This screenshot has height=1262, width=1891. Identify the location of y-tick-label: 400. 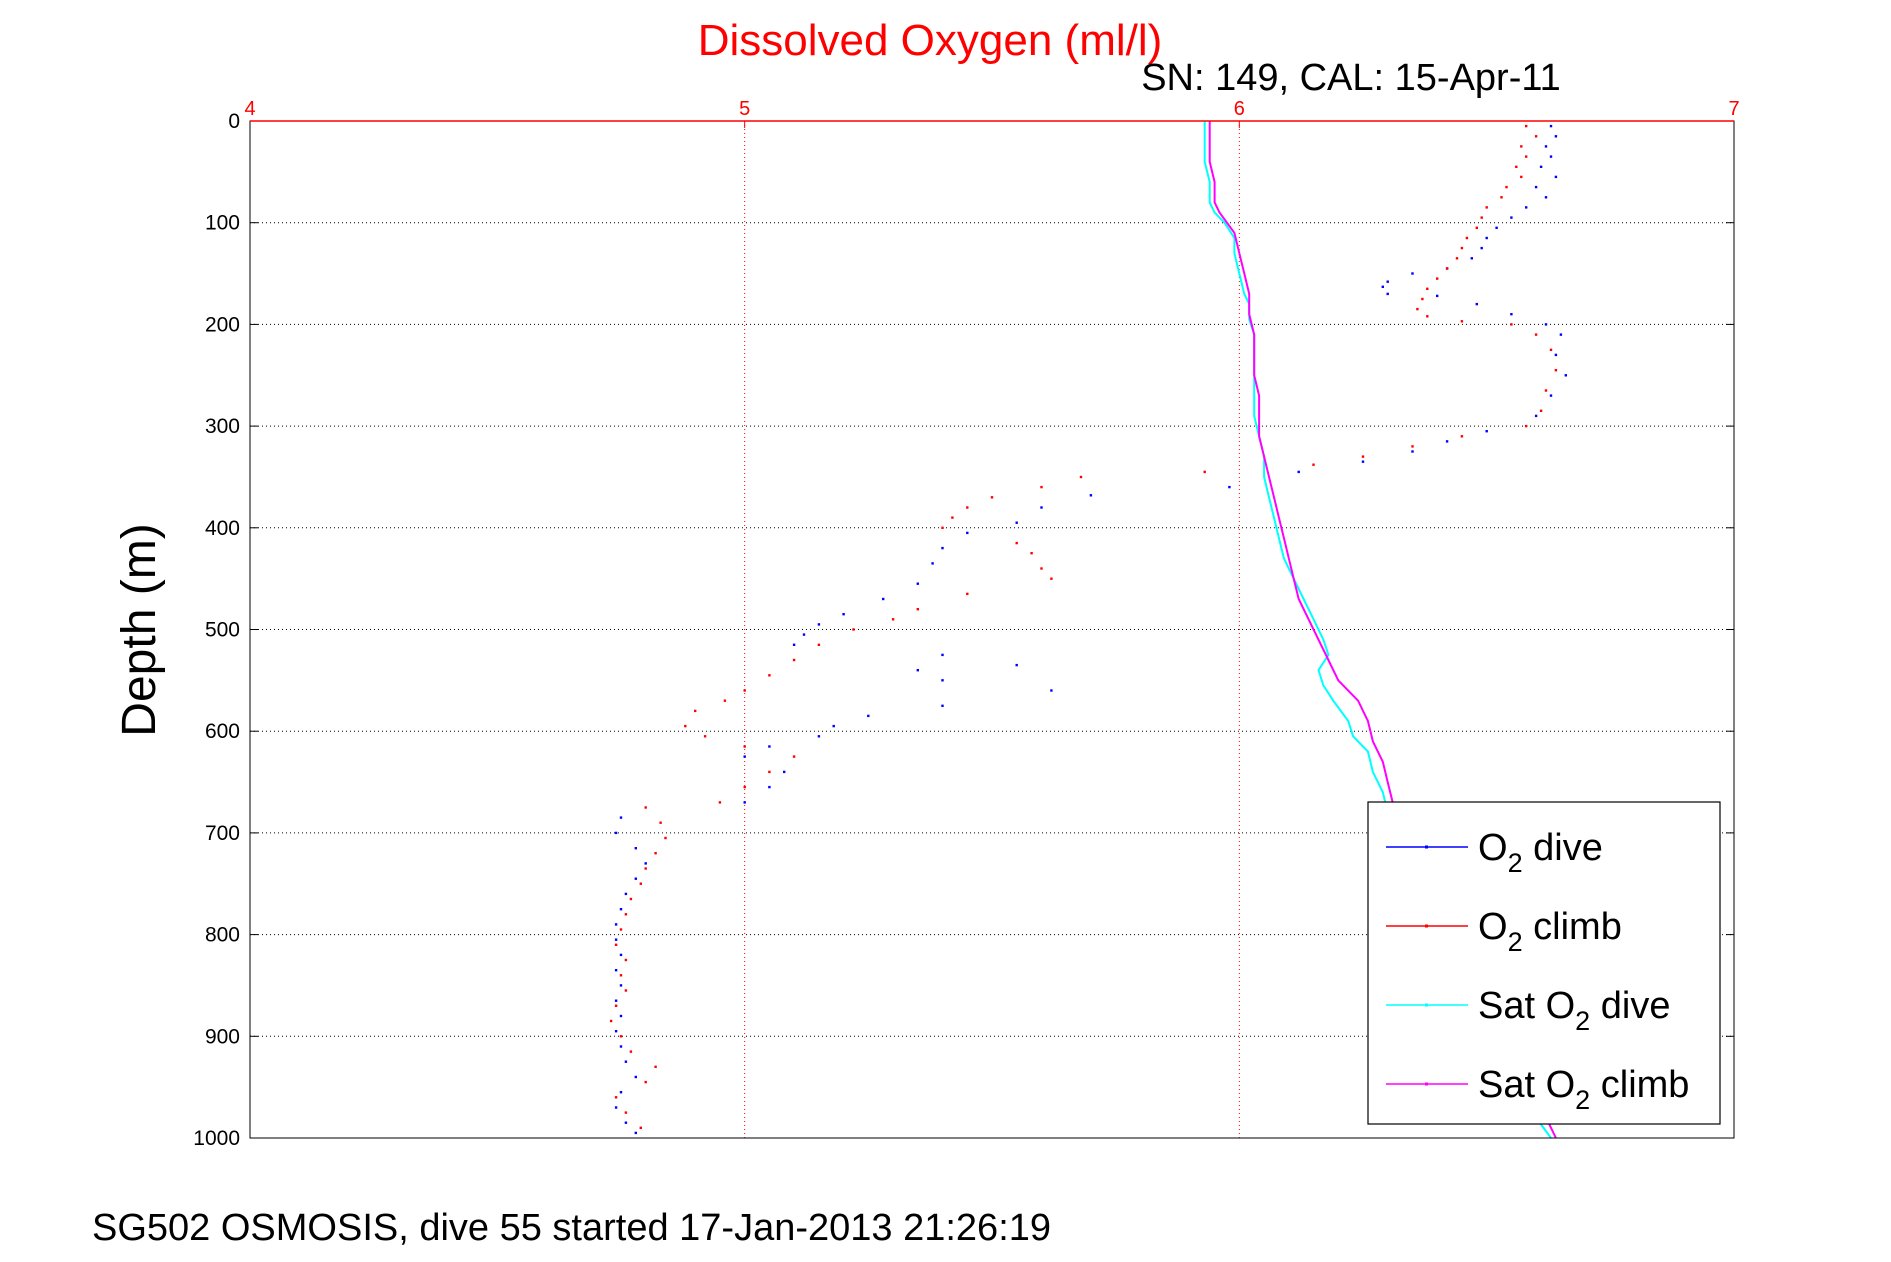
(222, 528).